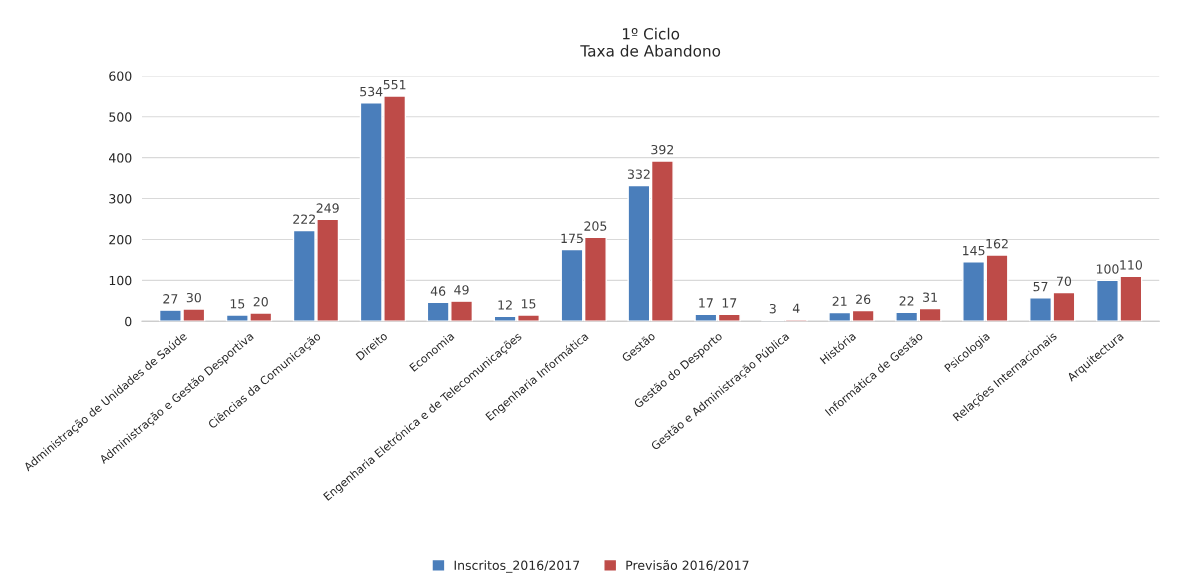 The height and width of the screenshot is (584, 1183). What do you see at coordinates (260, 301) in the screenshot?
I see `data-label: 20` at bounding box center [260, 301].